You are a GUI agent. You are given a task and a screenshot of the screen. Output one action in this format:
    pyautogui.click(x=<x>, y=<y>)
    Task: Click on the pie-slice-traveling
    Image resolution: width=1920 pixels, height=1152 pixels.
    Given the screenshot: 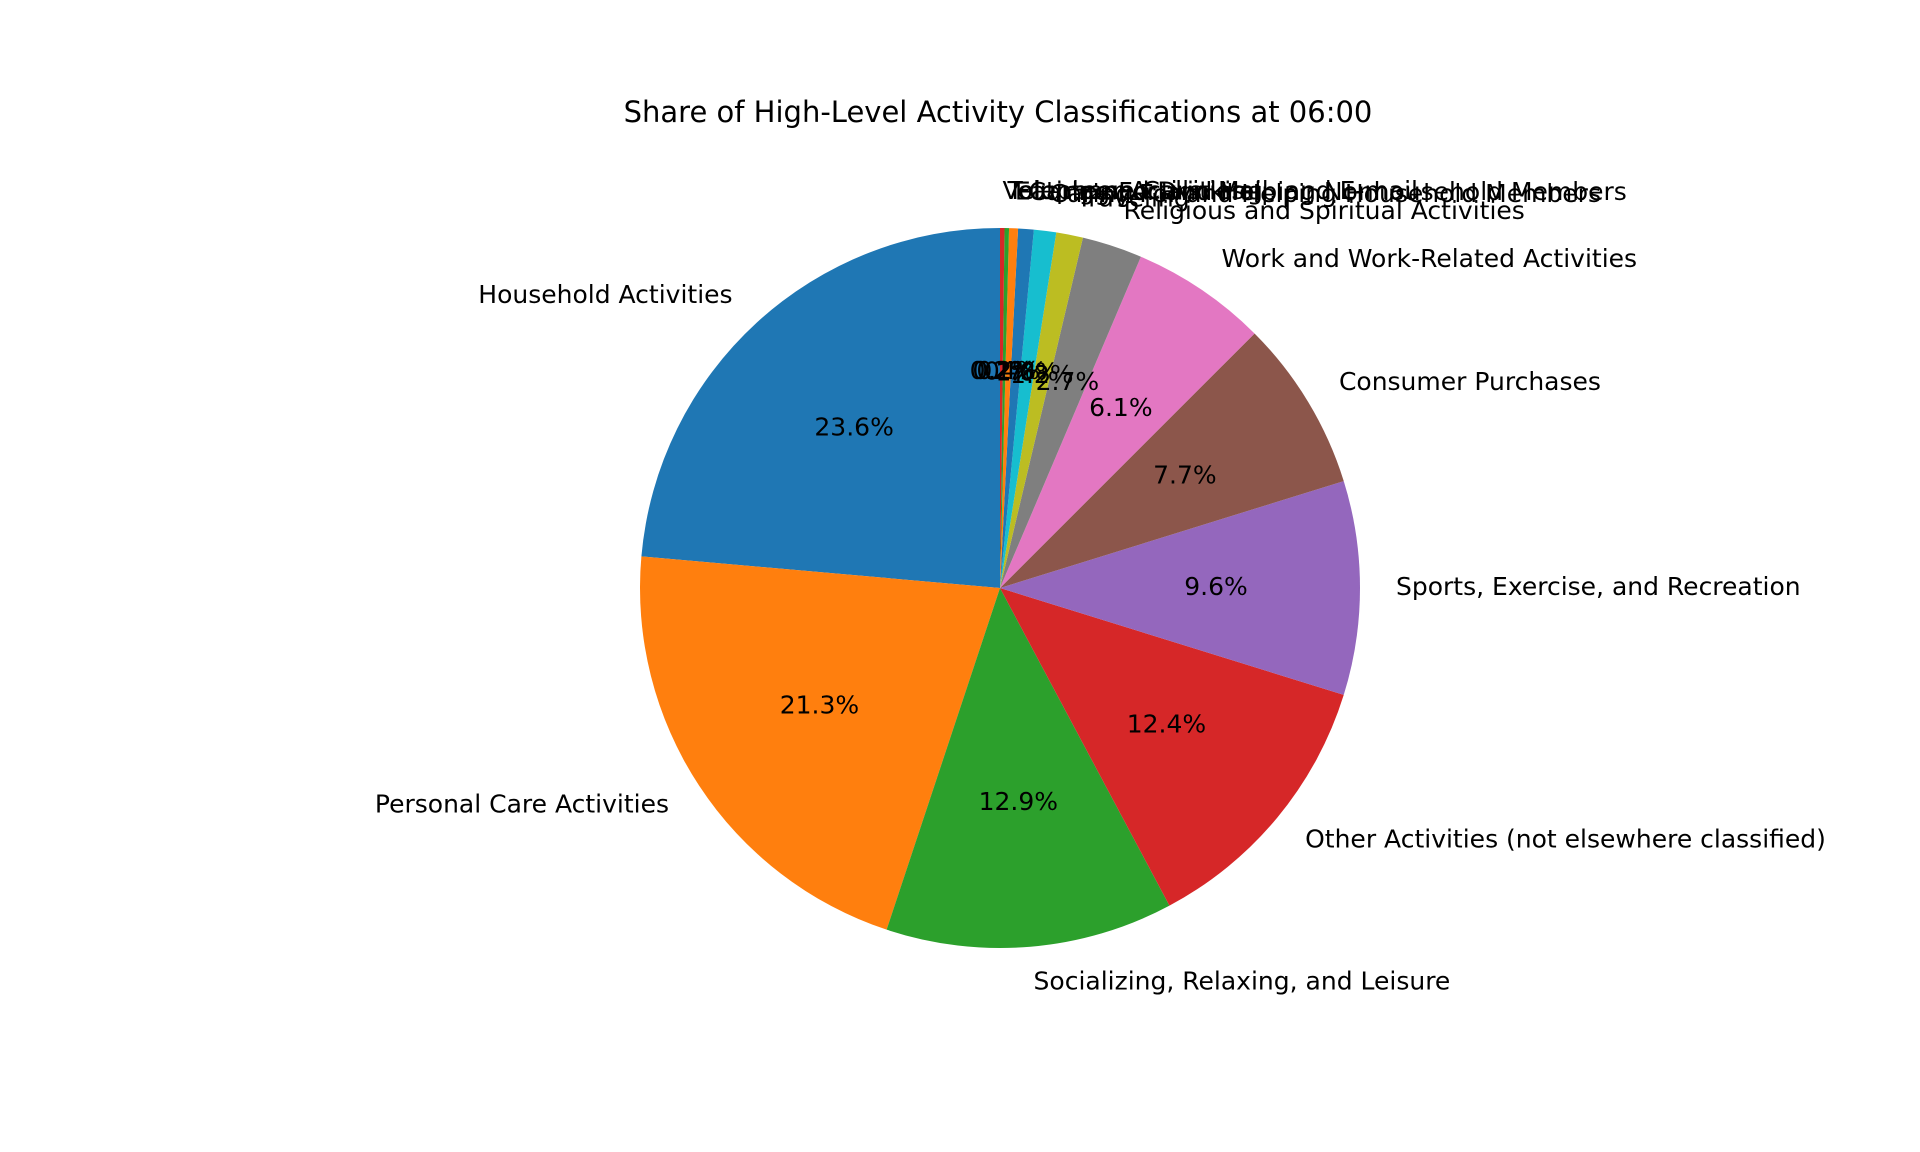 What is the action you would take?
    pyautogui.click(x=1041, y=410)
    